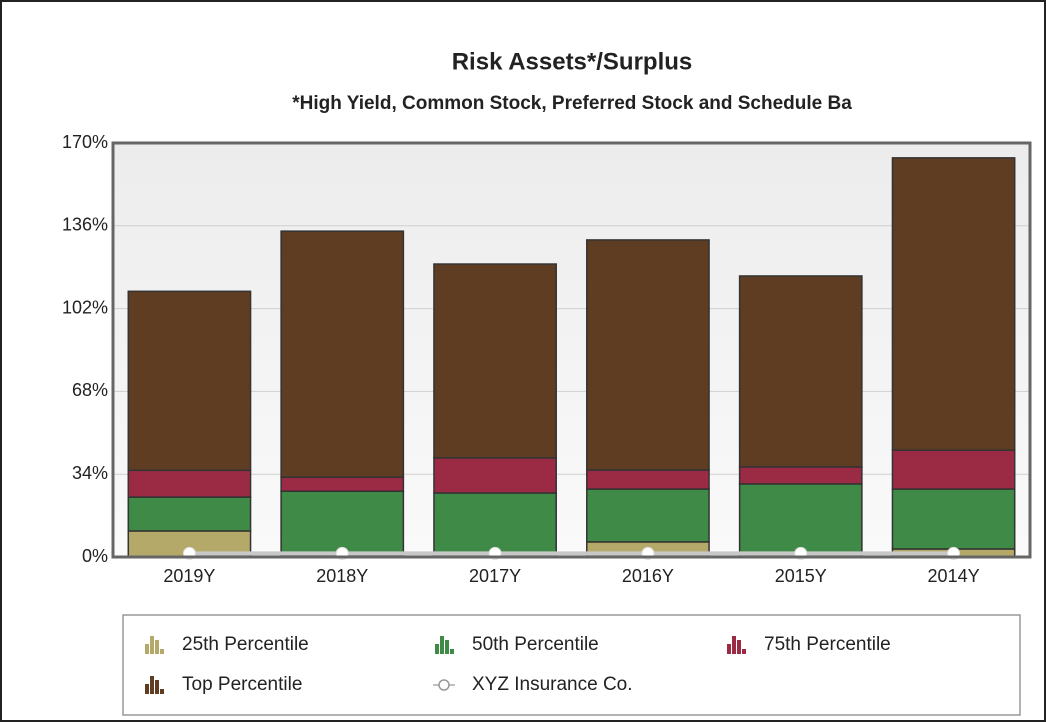 Image resolution: width=1046 pixels, height=722 pixels. What do you see at coordinates (242, 684) in the screenshot?
I see `legend-label: Top Percentile` at bounding box center [242, 684].